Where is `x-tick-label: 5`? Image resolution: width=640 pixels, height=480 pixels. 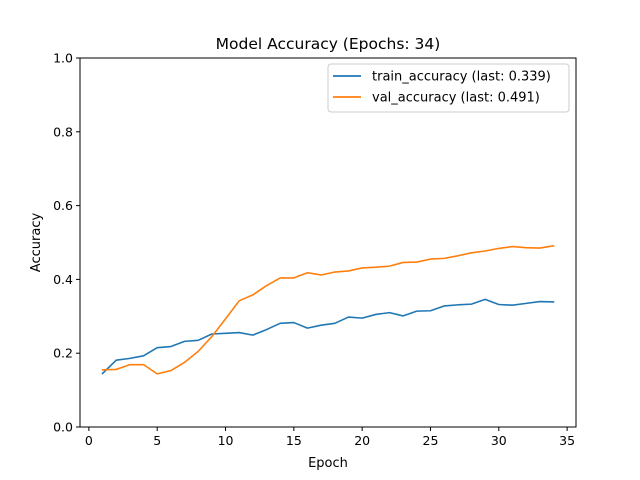
x-tick-label: 5 is located at coordinates (157, 440).